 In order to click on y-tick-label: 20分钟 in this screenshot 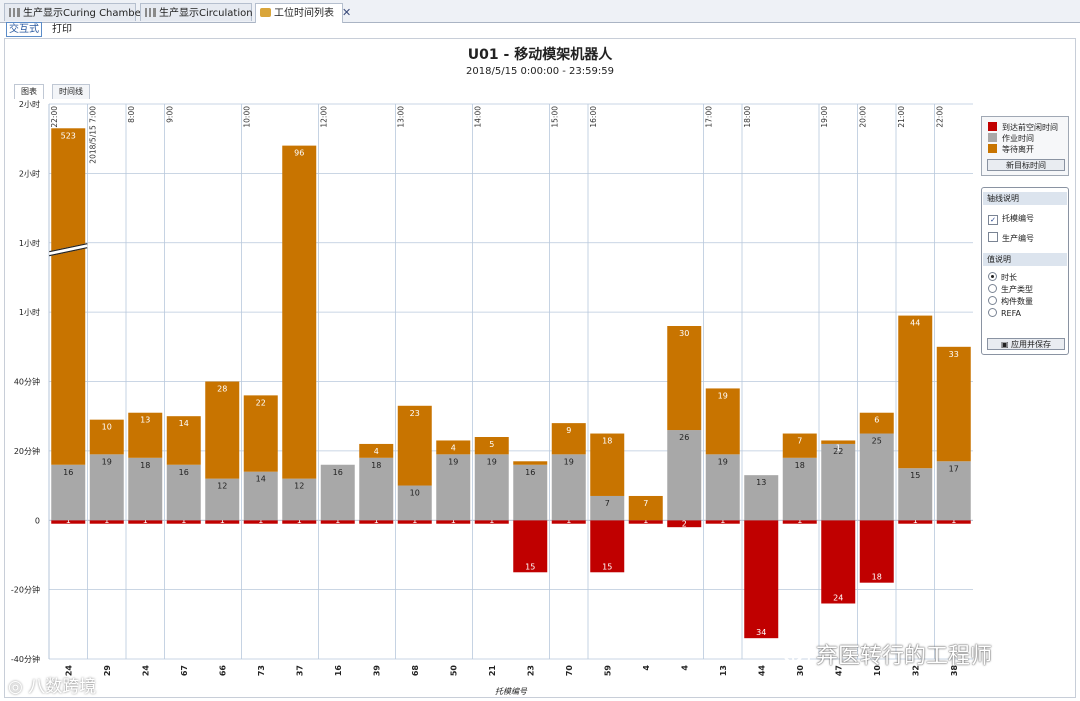, I will do `click(27, 451)`.